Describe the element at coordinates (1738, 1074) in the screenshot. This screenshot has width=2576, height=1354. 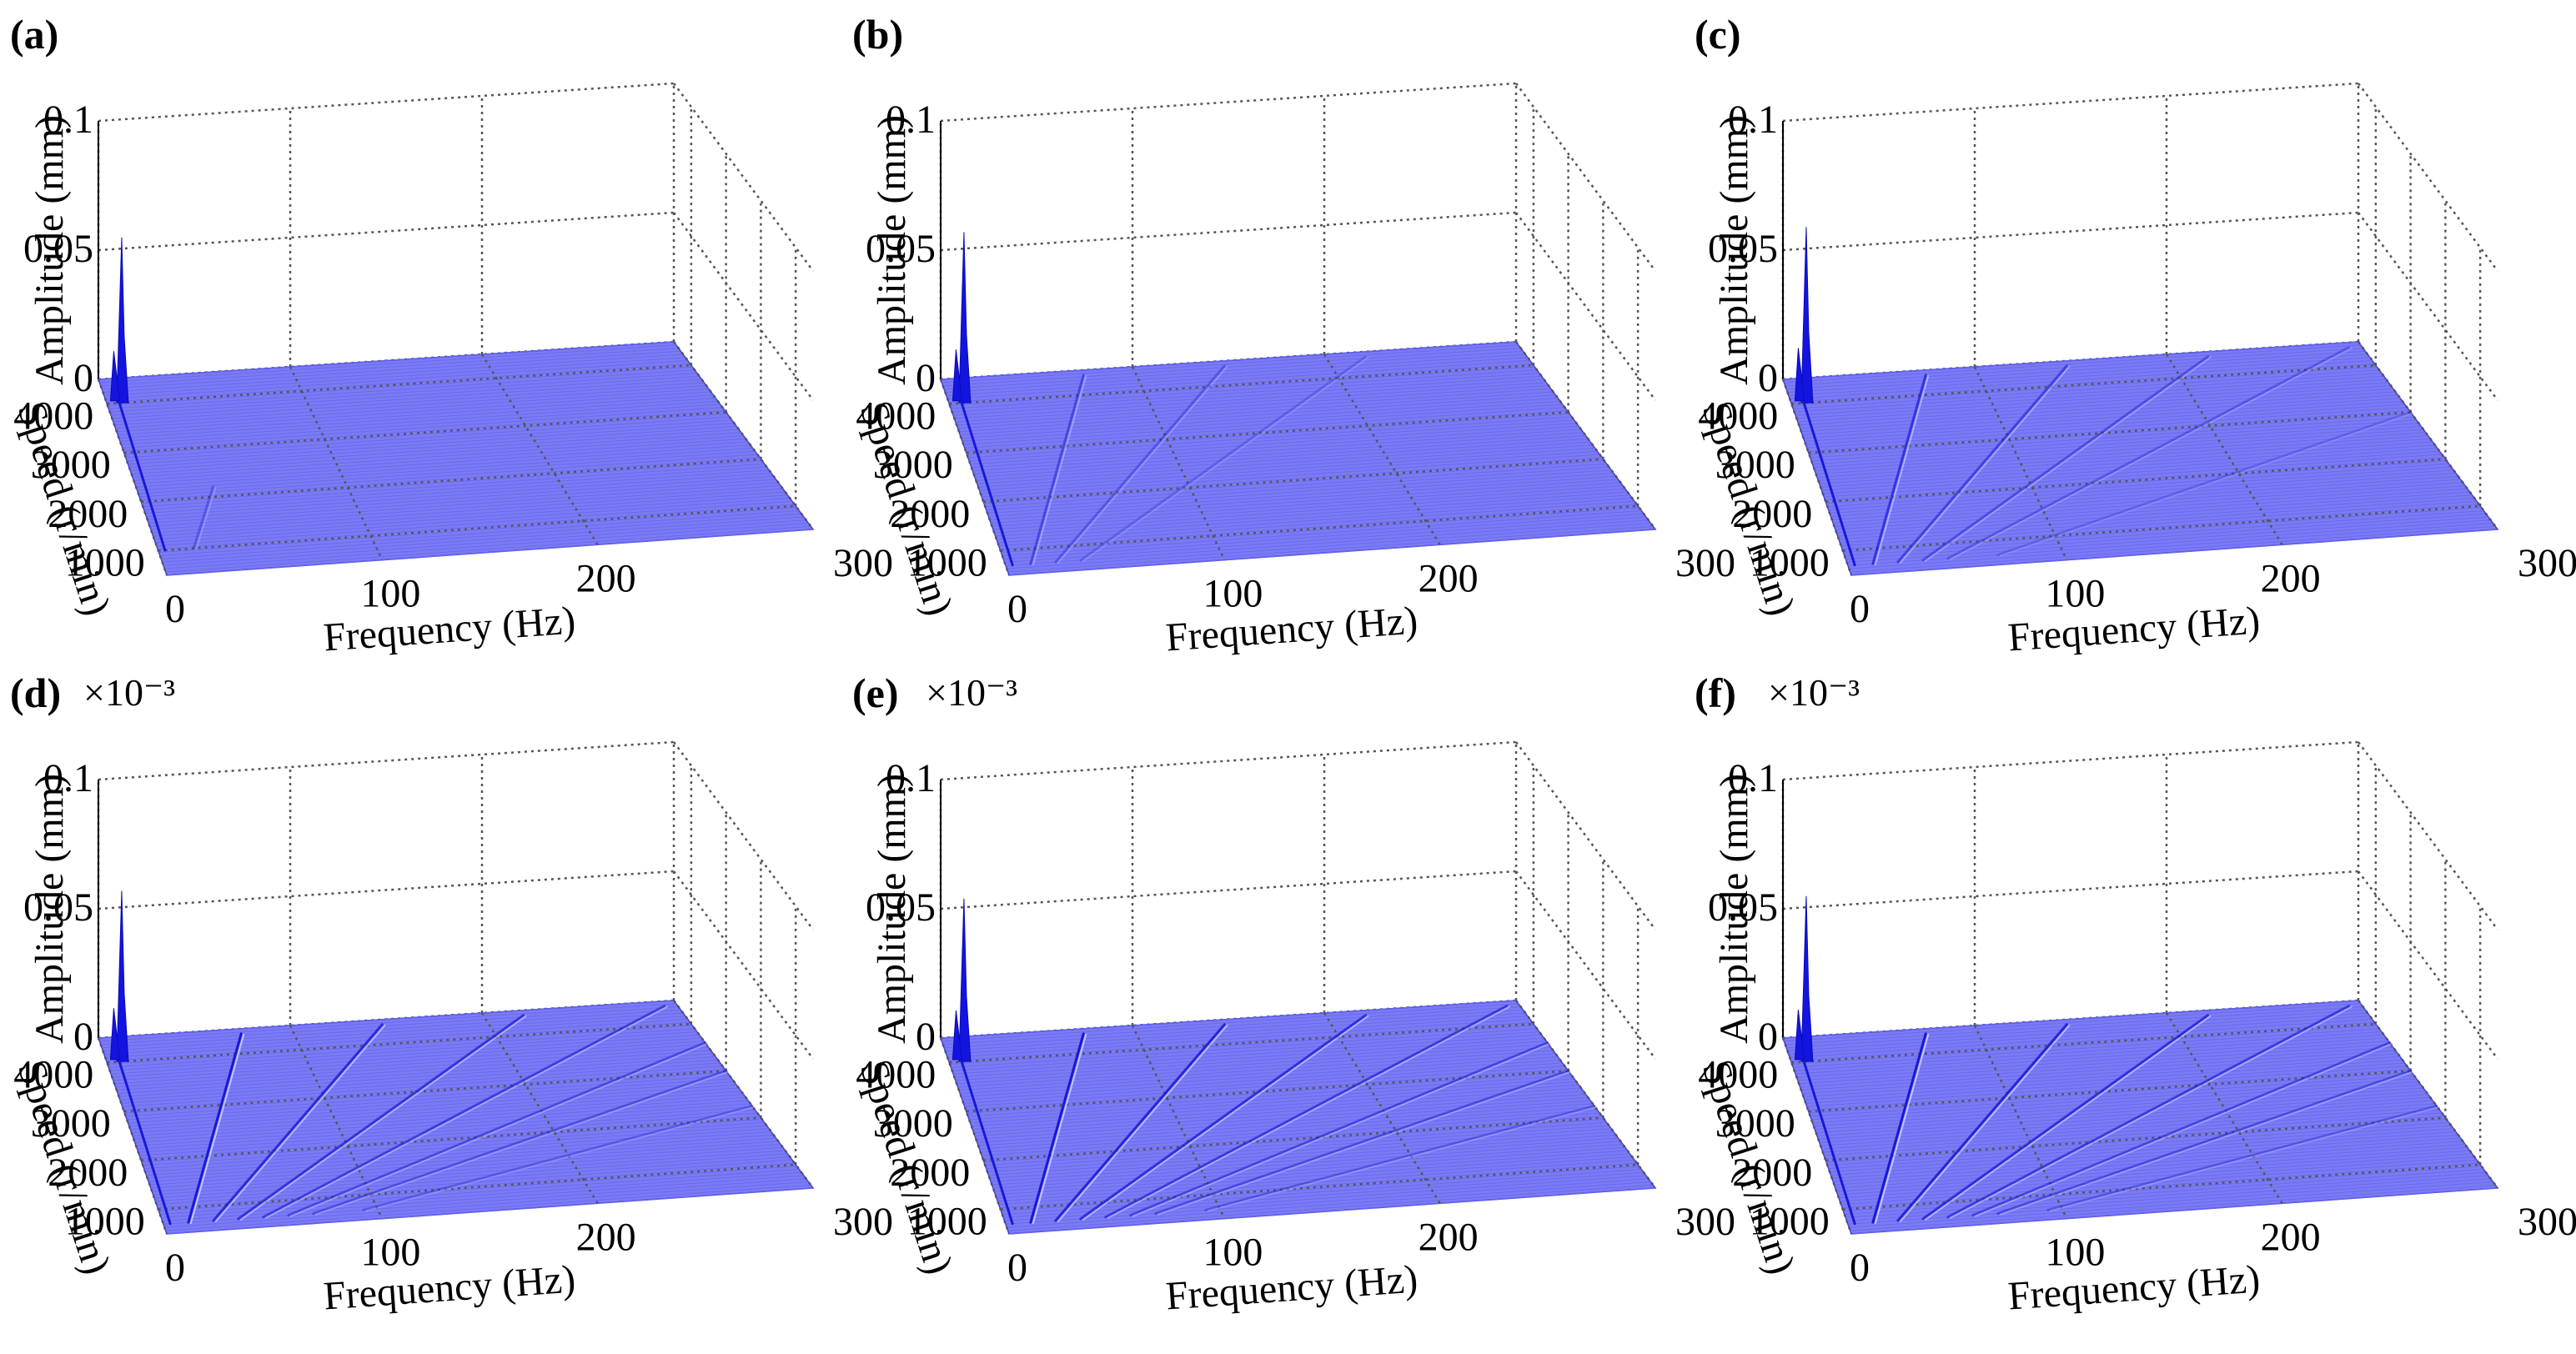
I see `y-tick-label: 4000` at that location.